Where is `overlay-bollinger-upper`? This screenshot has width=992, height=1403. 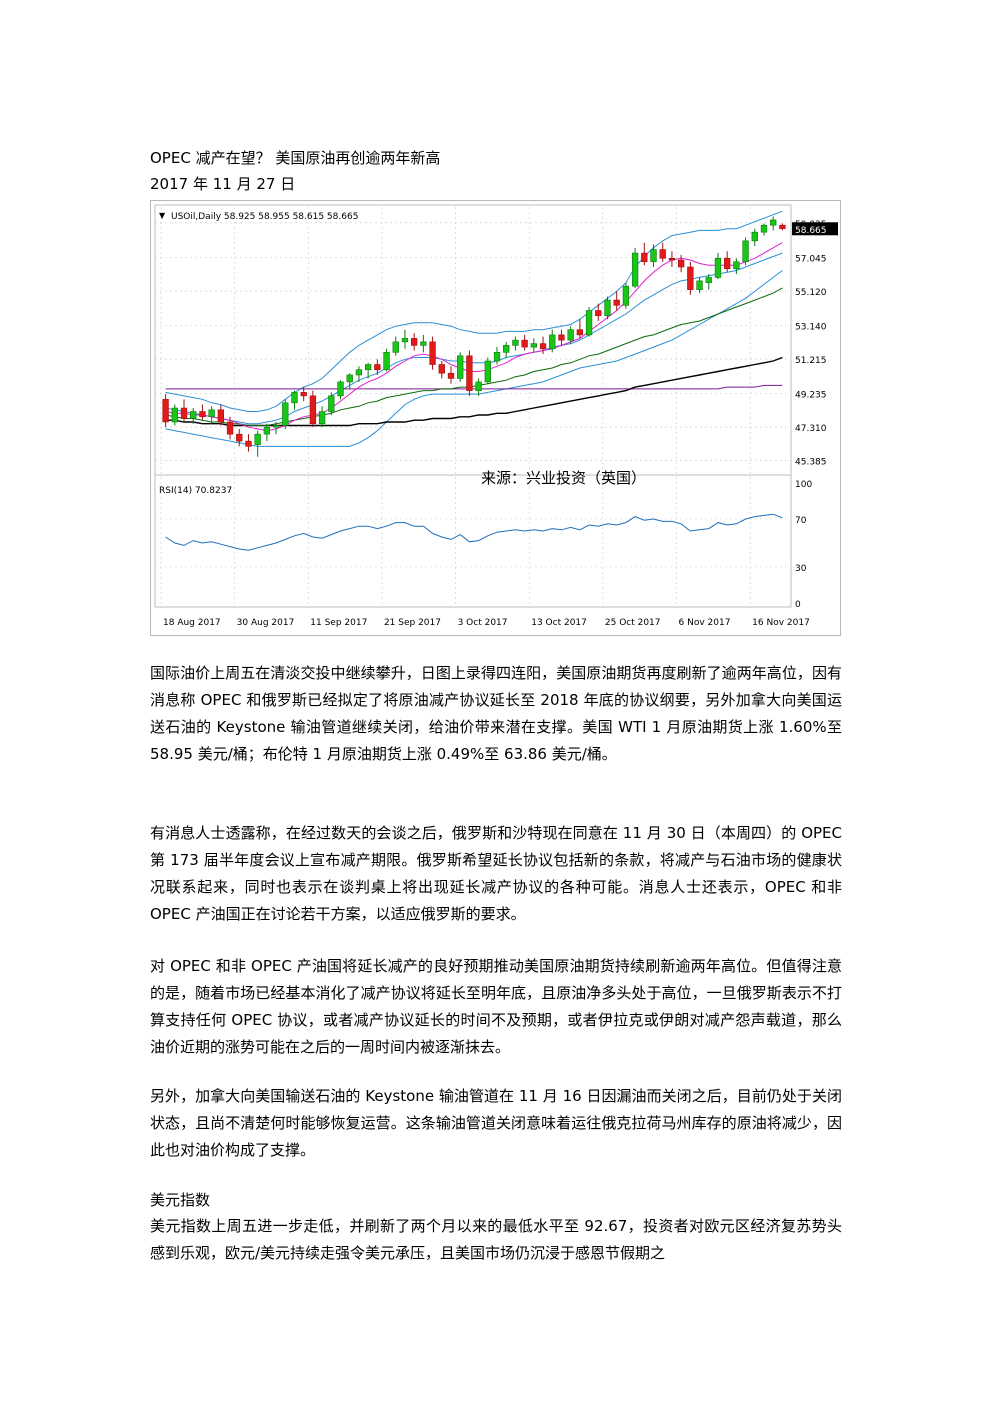 overlay-bollinger-upper is located at coordinates (474, 311).